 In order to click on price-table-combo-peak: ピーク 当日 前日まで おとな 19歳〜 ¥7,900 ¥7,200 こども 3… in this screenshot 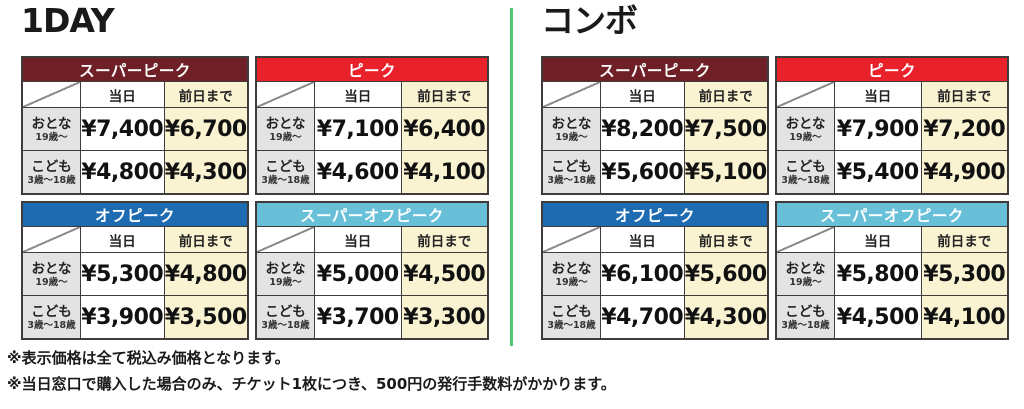, I will do `click(892, 125)`.